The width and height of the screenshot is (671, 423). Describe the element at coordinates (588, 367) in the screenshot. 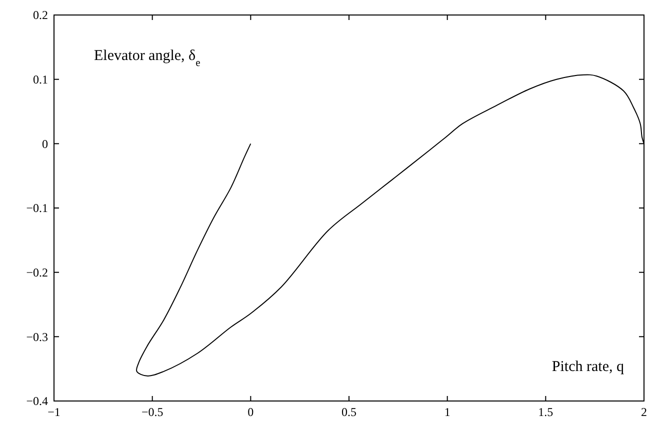

I see `x-axis-title: Pitch rate, q` at that location.